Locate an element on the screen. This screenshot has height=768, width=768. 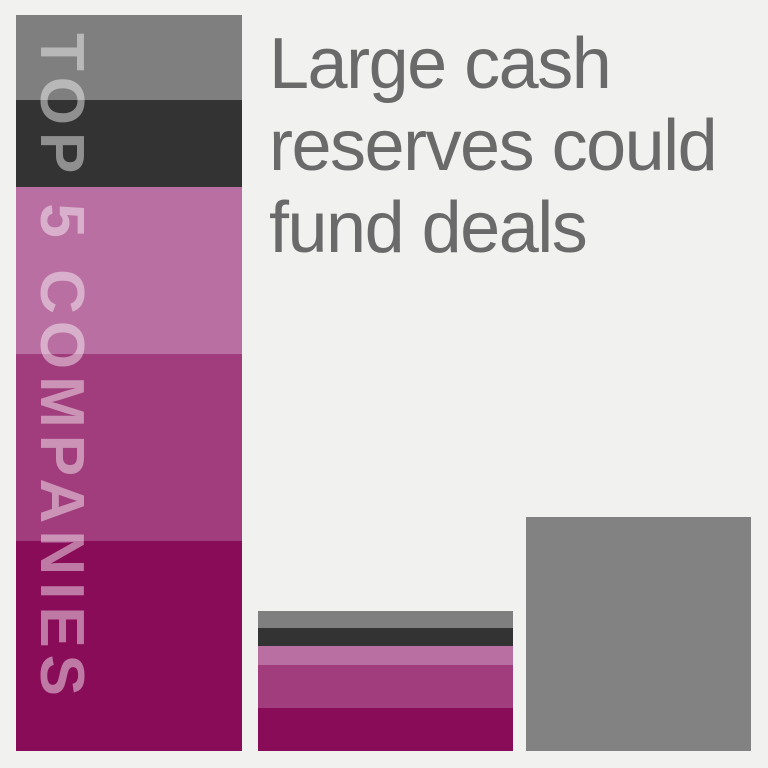
segment-middle-small-stack-dark-magenta is located at coordinates (385, 729).